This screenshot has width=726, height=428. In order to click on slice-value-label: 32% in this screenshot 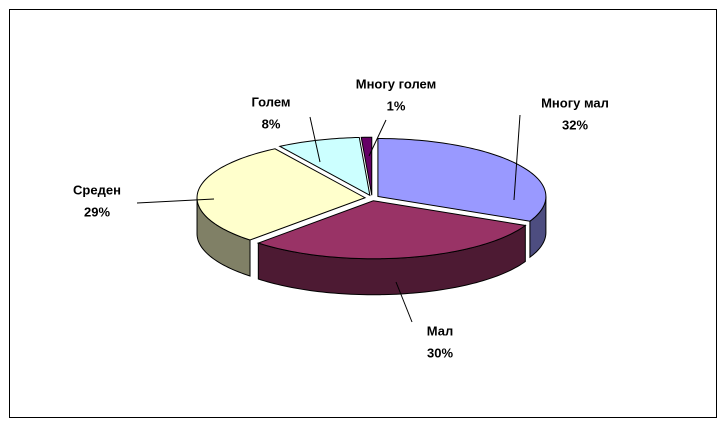, I will do `click(575, 124)`.